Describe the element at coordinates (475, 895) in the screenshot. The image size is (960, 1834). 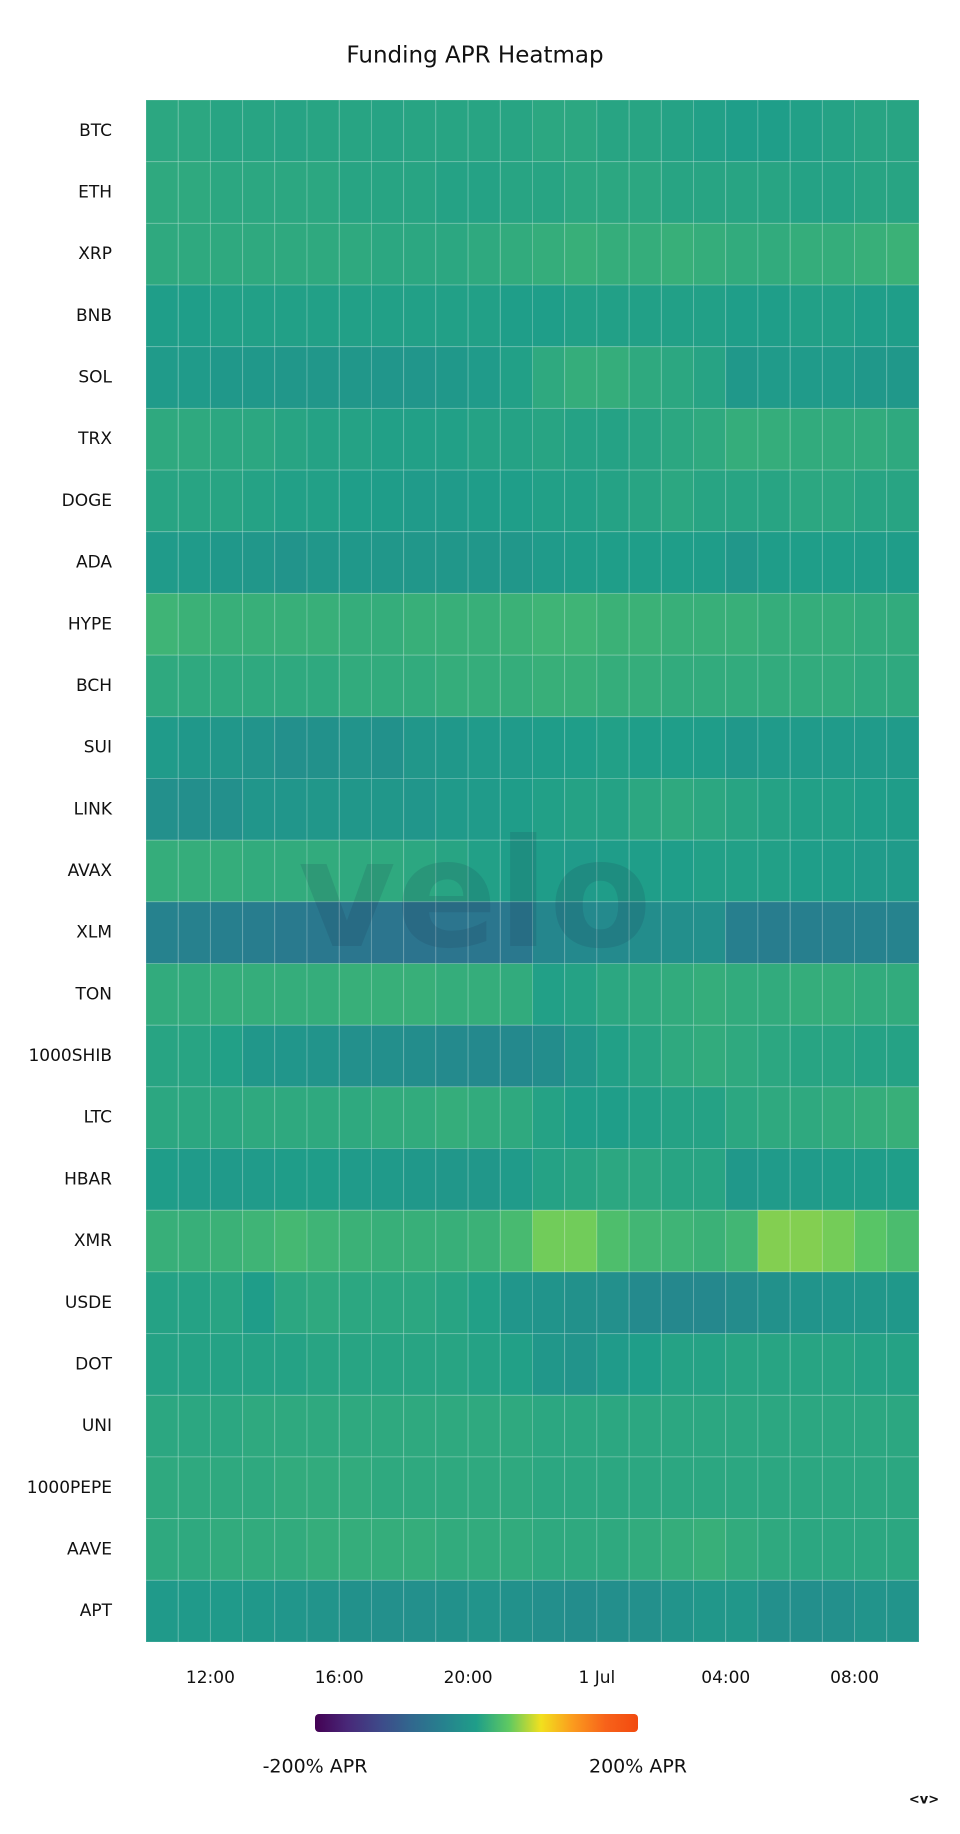
I see `watermark: velo` at that location.